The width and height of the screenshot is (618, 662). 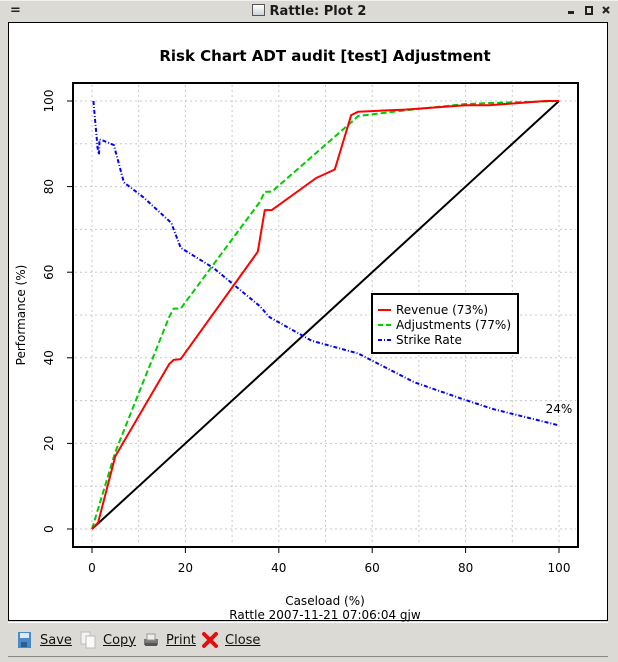 I want to click on chart-title: Risk Chart ADT audit [test] Adjustment, so click(x=324, y=56).